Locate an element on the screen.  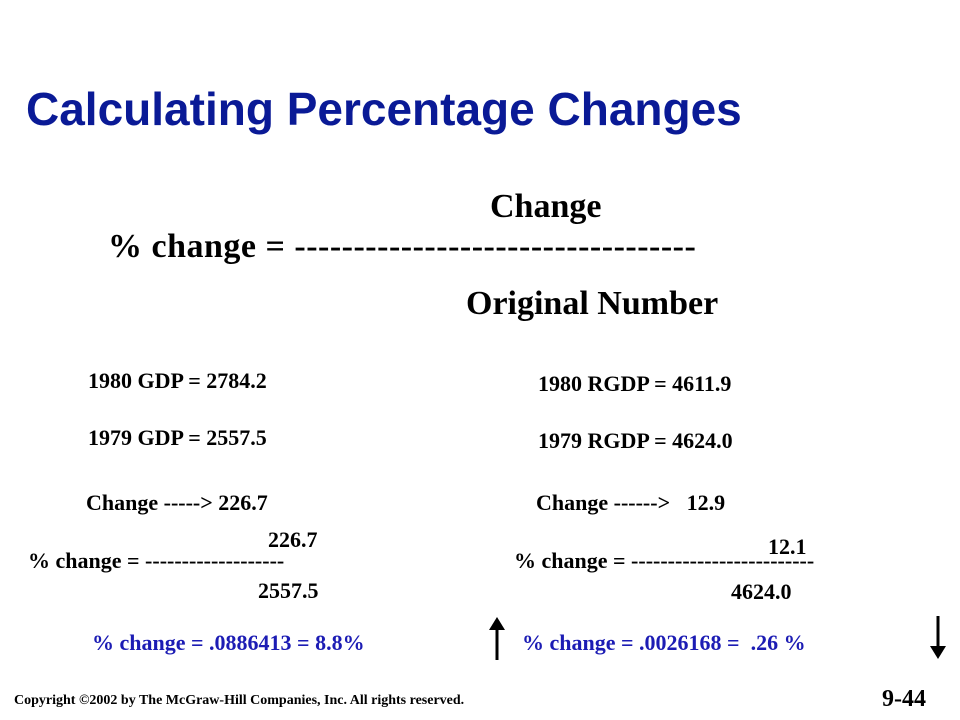
left-denominator: 2557.5 is located at coordinates (288, 590).